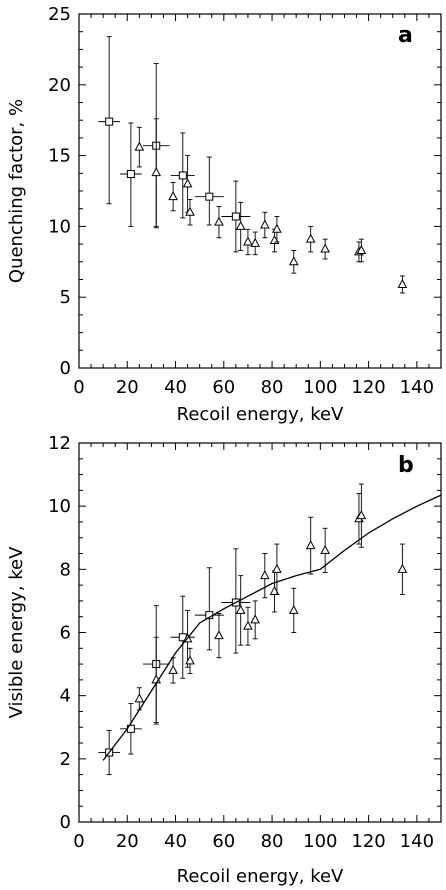 The width and height of the screenshot is (446, 890). Describe the element at coordinates (406, 465) in the screenshot. I see `panel-label: b` at that location.